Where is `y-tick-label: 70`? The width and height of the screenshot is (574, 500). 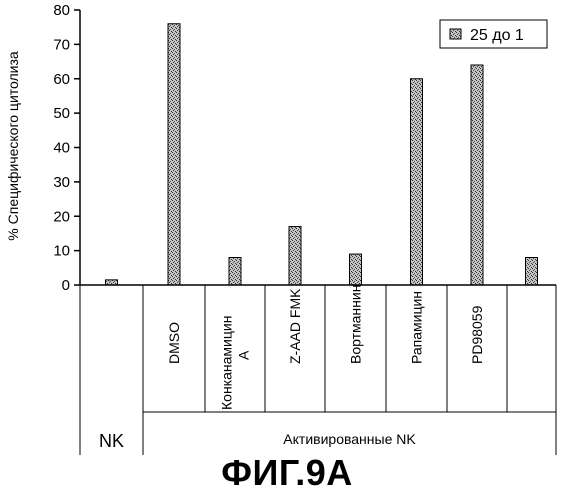 y-tick-label: 70 is located at coordinates (61, 44).